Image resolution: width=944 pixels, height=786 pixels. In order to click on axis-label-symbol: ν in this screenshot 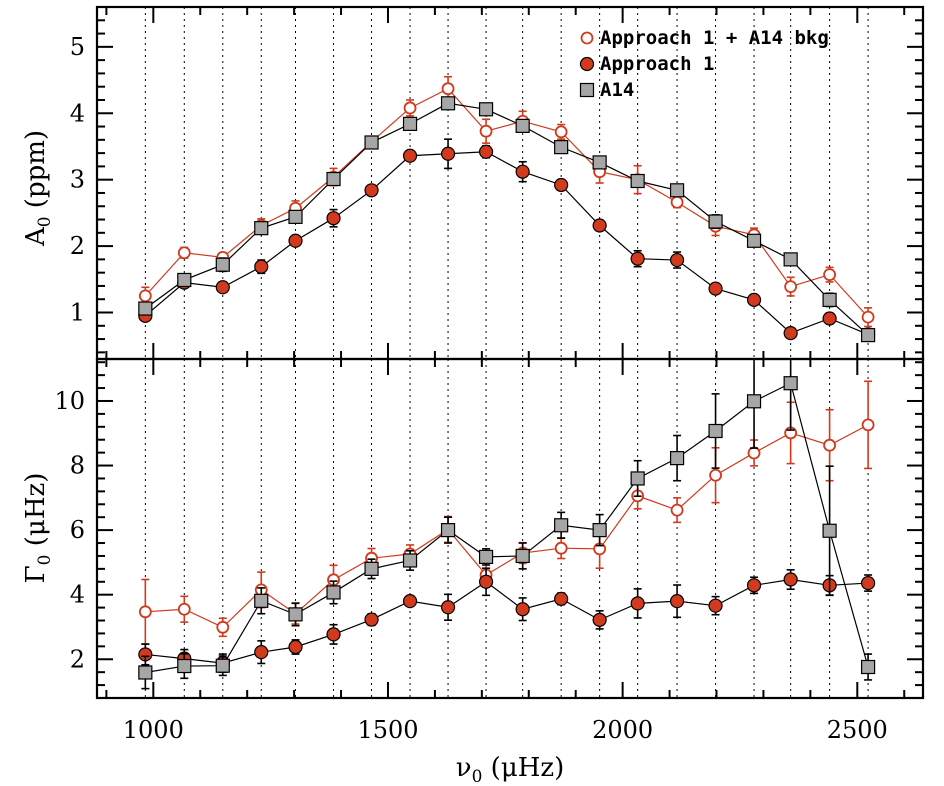, I will do `click(464, 768)`.